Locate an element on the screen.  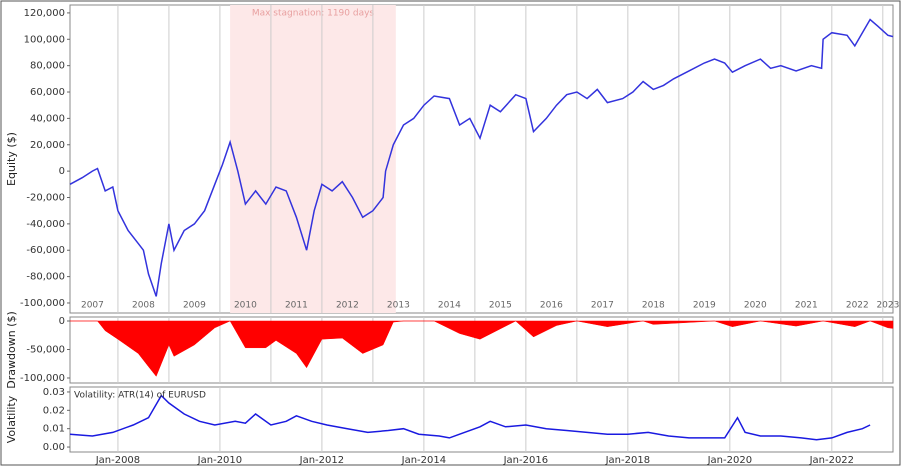
x-tick-label: 2023 is located at coordinates (887, 306).